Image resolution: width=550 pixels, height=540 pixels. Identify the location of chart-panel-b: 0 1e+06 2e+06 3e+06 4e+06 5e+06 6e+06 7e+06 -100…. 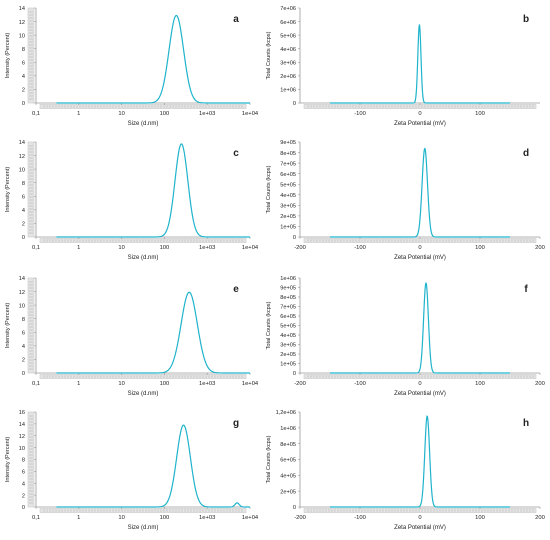
(403, 66).